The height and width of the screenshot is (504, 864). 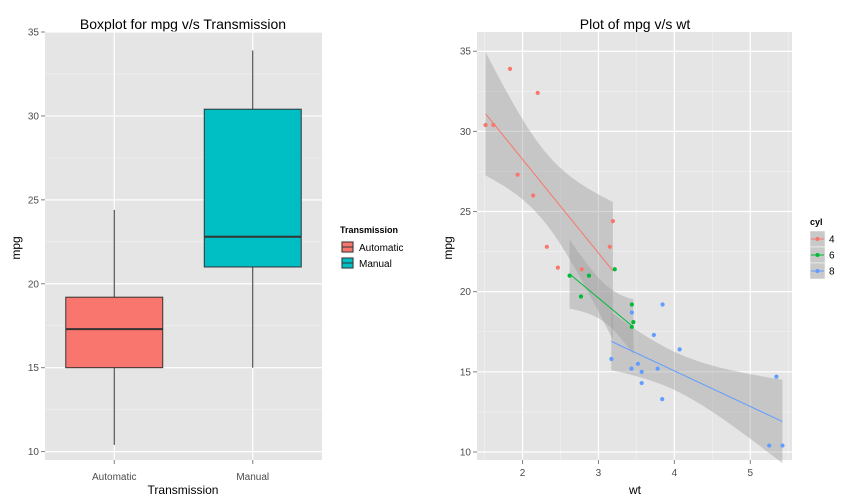 I want to click on scatter-y-tick-label: 30, so click(x=466, y=132).